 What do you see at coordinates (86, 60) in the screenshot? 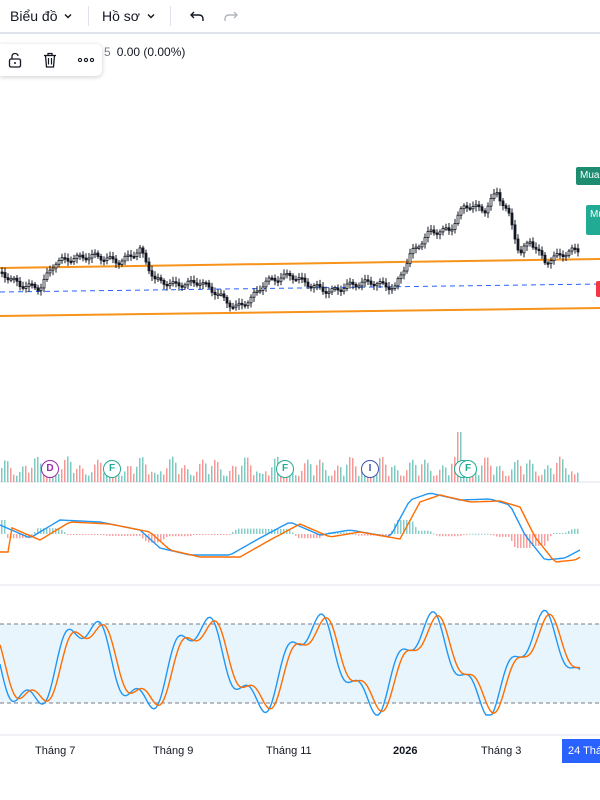
I see `more-options-button` at bounding box center [86, 60].